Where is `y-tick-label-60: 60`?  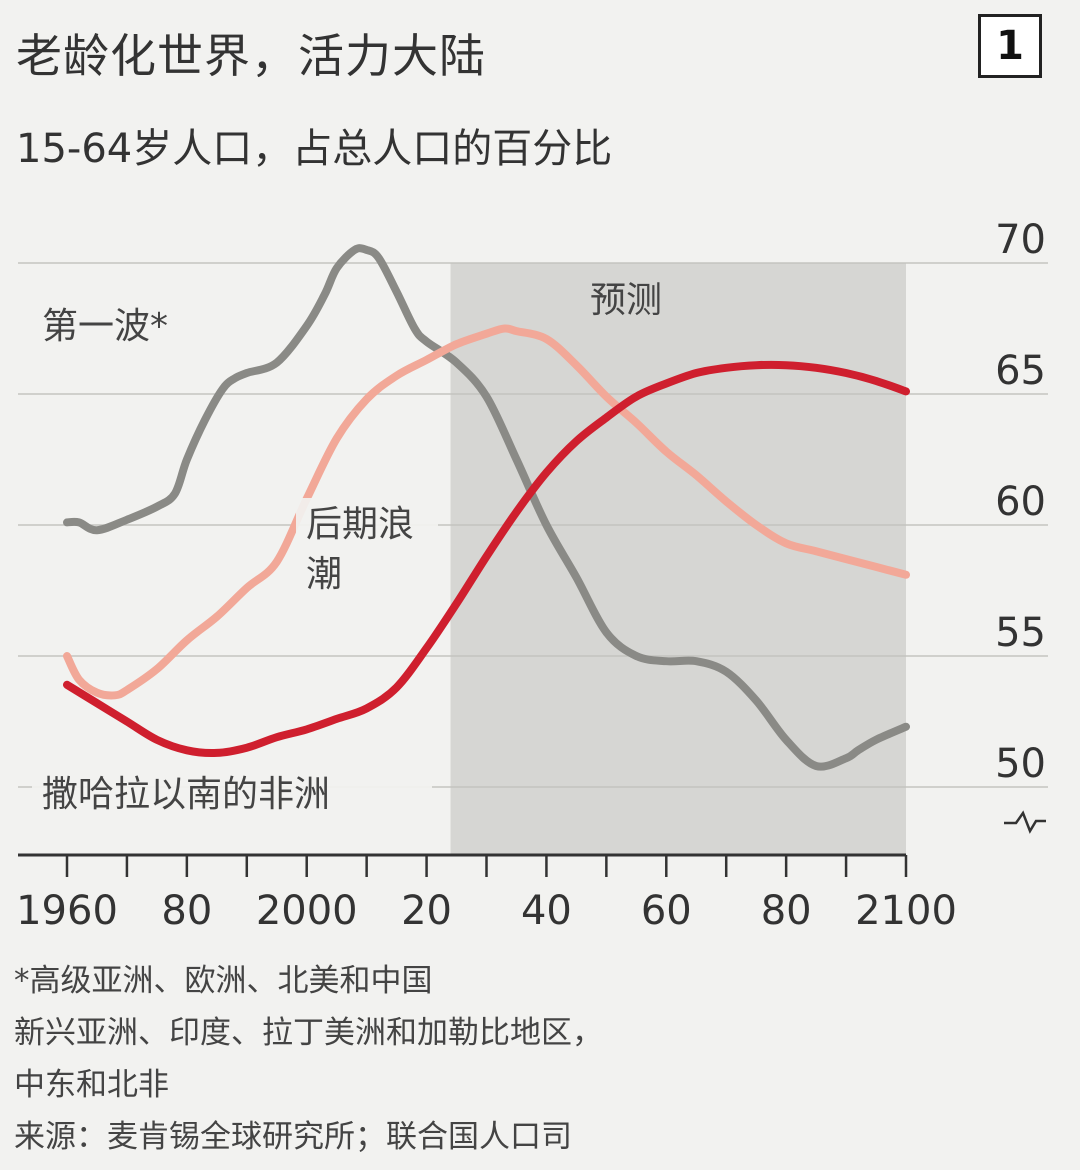 y-tick-label-60: 60 is located at coordinates (1020, 502).